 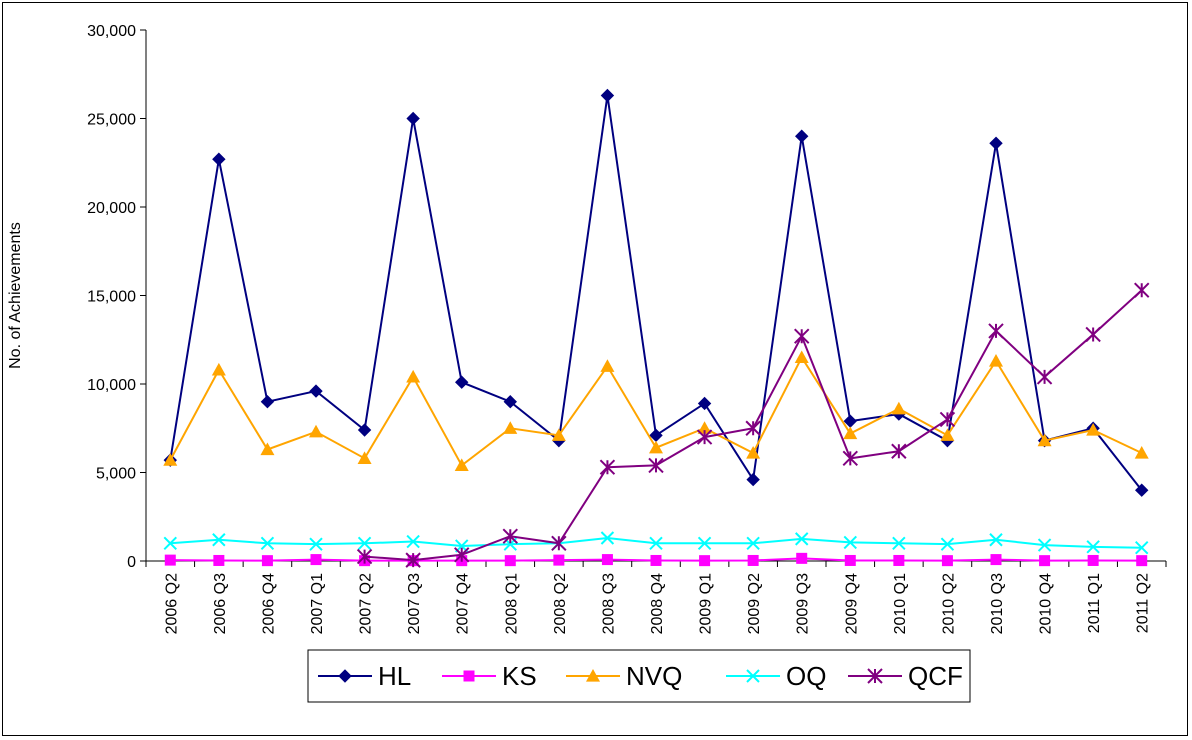 What do you see at coordinates (900, 603) in the screenshot?
I see `x-tick-label: 2010 Q1` at bounding box center [900, 603].